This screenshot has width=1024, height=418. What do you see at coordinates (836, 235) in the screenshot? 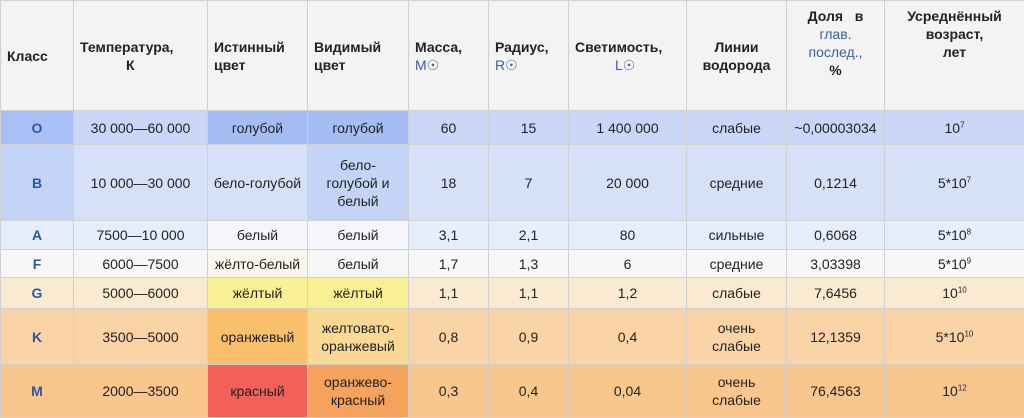
I see `main-sequence-share-cell: 0,6068` at bounding box center [836, 235].